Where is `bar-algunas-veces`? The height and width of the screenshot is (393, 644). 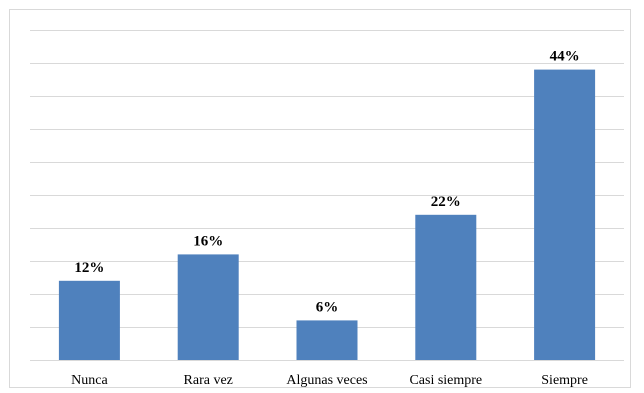
bar-algunas-veces is located at coordinates (327, 340).